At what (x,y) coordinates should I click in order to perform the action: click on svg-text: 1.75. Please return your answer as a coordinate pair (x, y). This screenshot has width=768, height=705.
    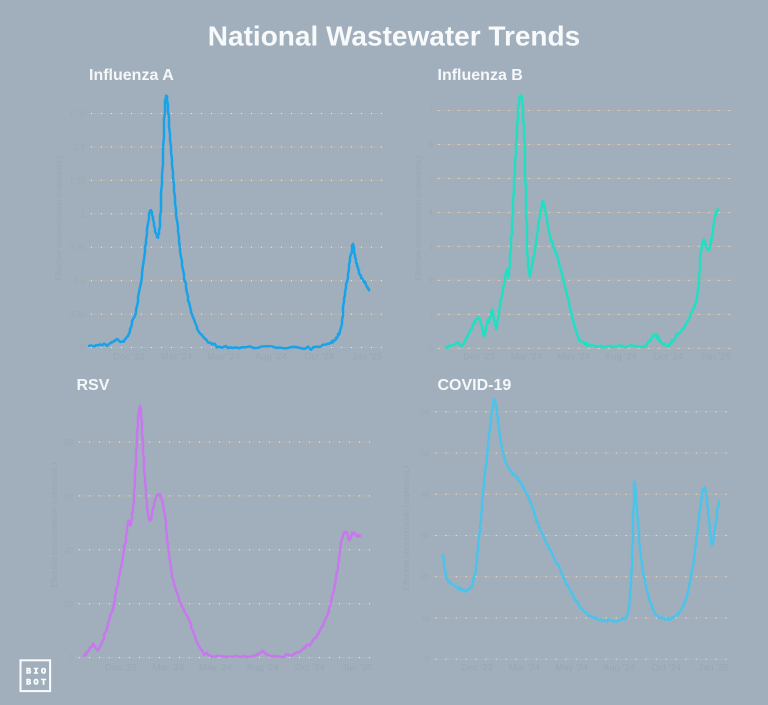
    Looking at the image, I should click on (77, 114).